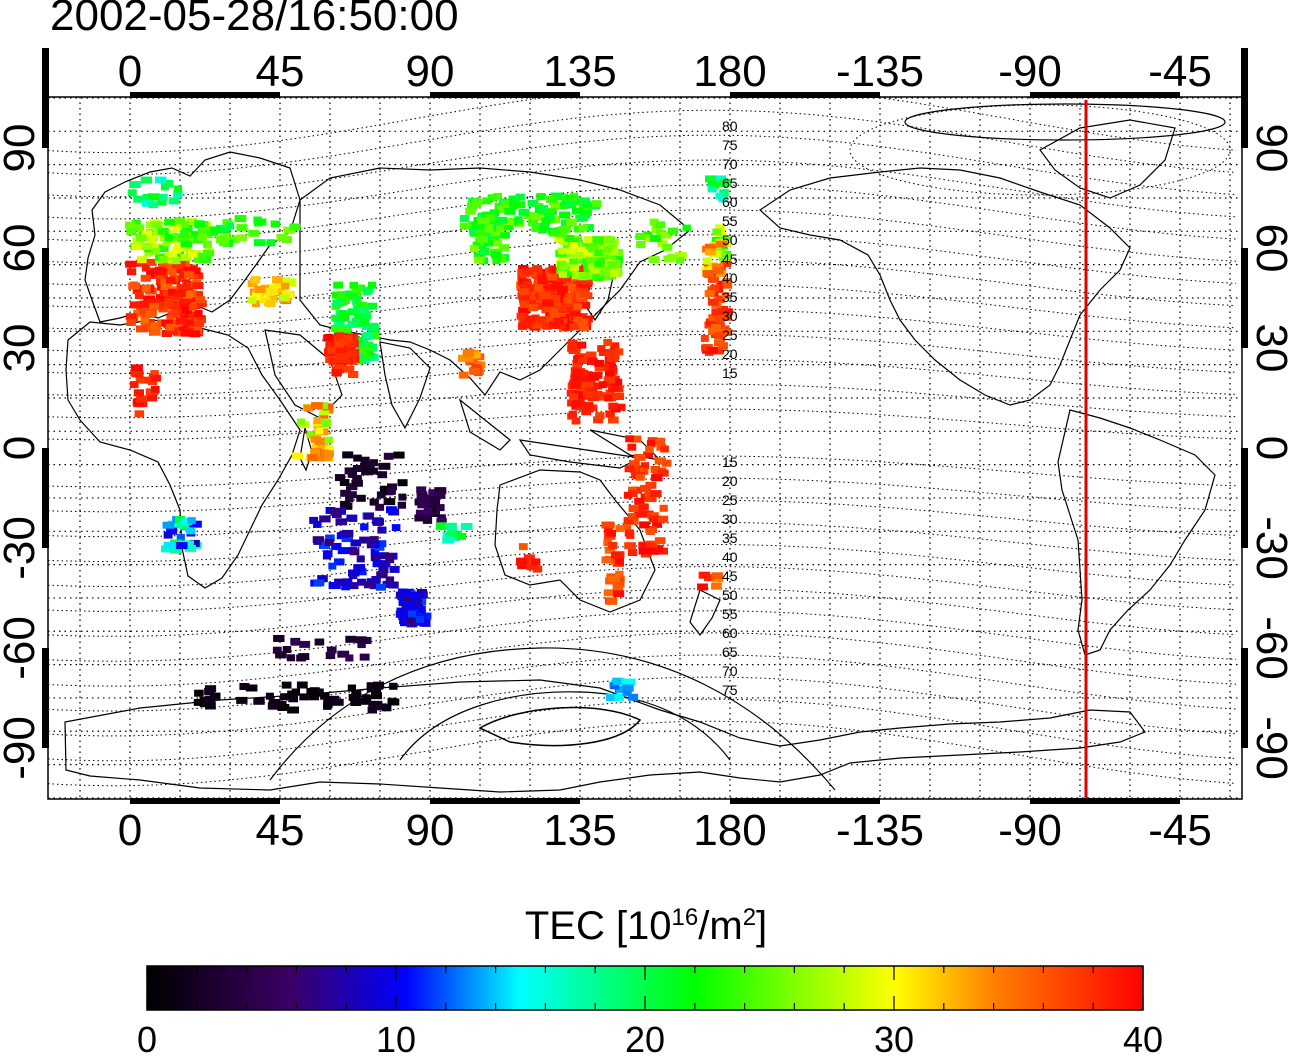 The image size is (1292, 1057). Describe the element at coordinates (396, 1038) in the screenshot. I see `colorbar-tick-label: 10` at that location.